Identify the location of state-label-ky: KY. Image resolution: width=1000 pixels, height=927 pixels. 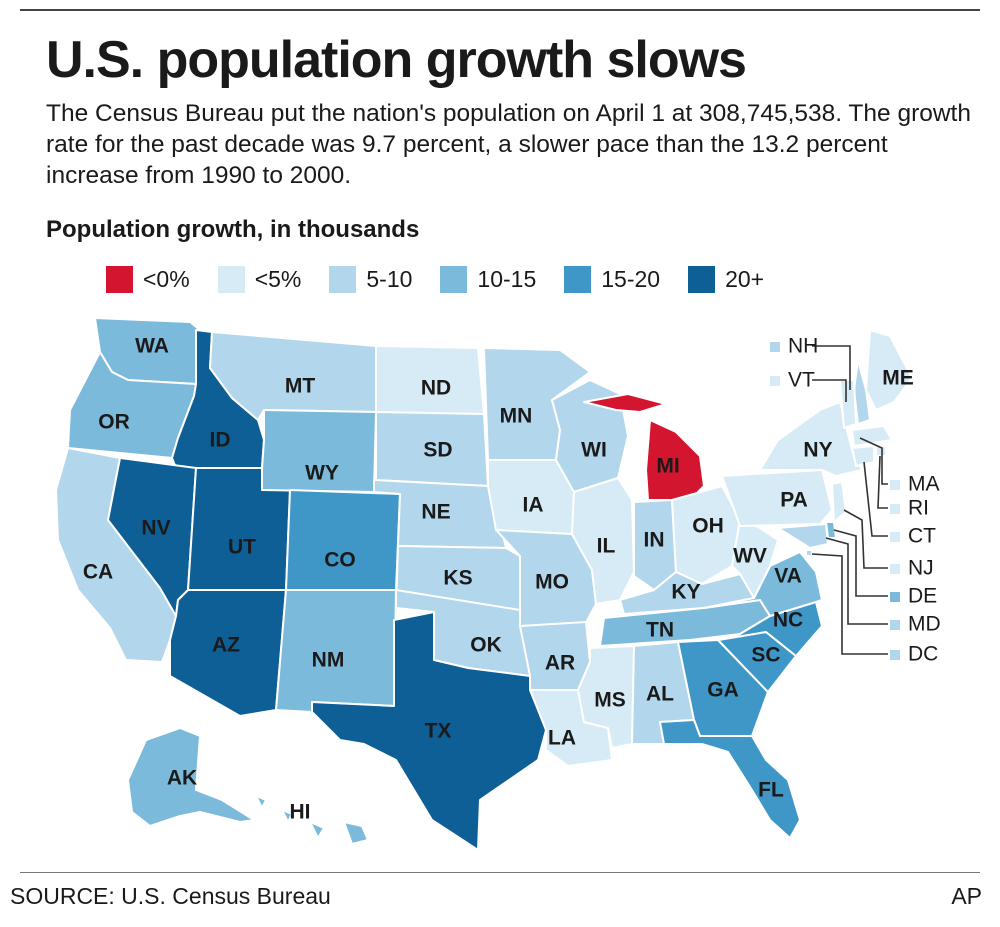
(685, 592).